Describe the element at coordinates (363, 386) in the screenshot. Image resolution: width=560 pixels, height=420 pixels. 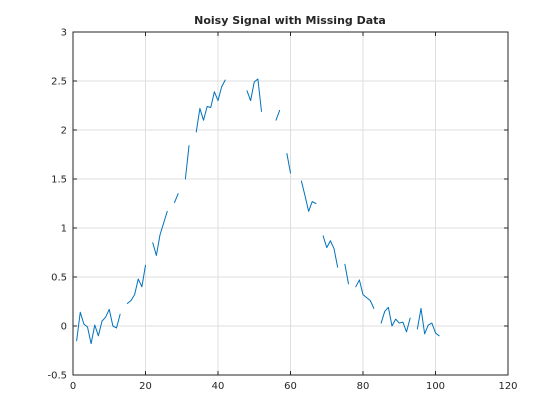
I see `x-tick-label: 80` at that location.